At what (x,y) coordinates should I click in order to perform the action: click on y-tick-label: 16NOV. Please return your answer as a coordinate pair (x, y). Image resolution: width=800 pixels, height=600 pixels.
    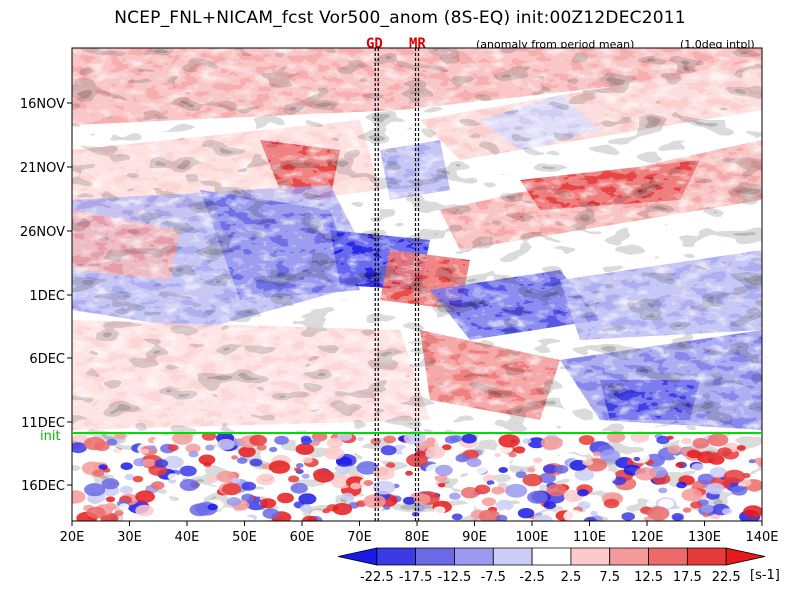
    Looking at the image, I should click on (42, 104).